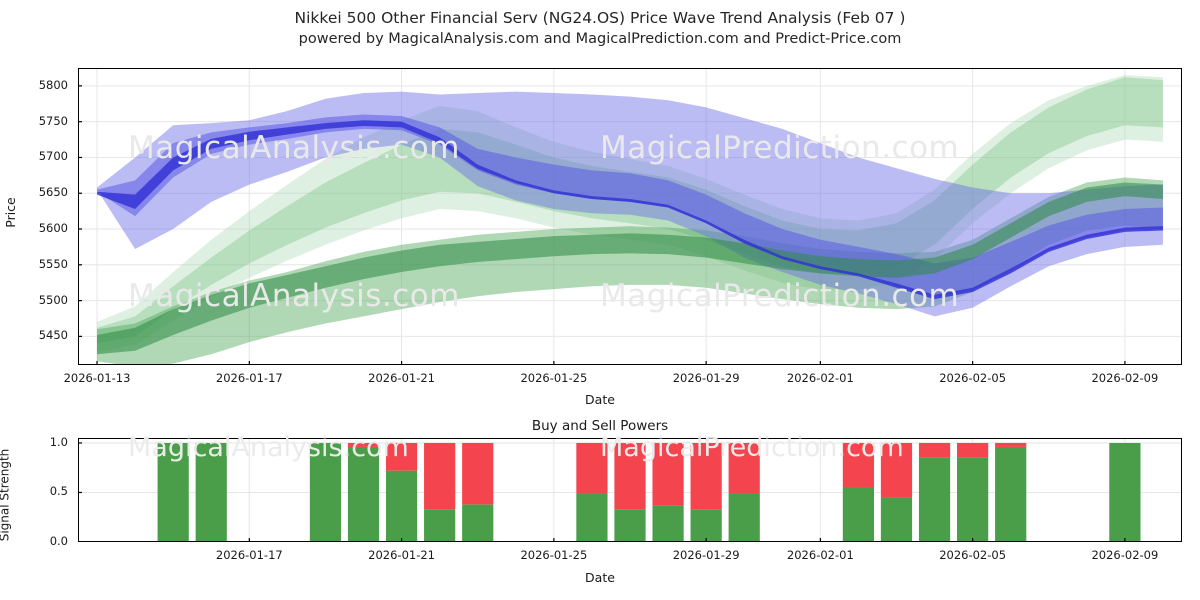  Describe the element at coordinates (53, 263) in the screenshot. I see `price-tick-5550: 5550` at that location.